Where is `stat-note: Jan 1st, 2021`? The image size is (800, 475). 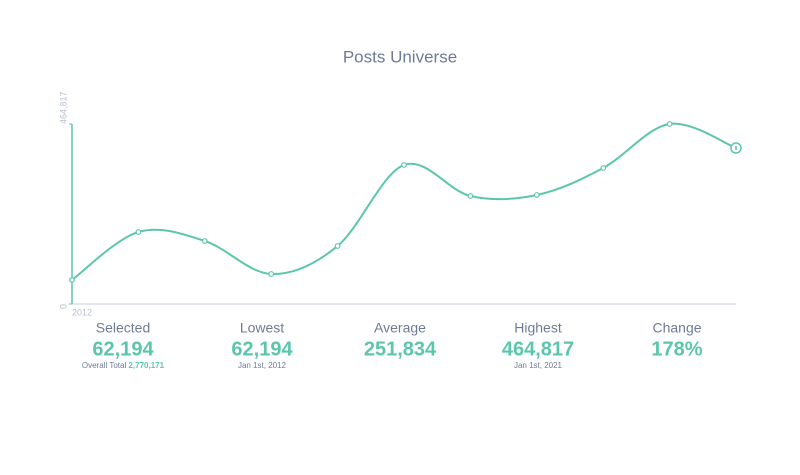 stat-note: Jan 1st, 2021 is located at coordinates (538, 365).